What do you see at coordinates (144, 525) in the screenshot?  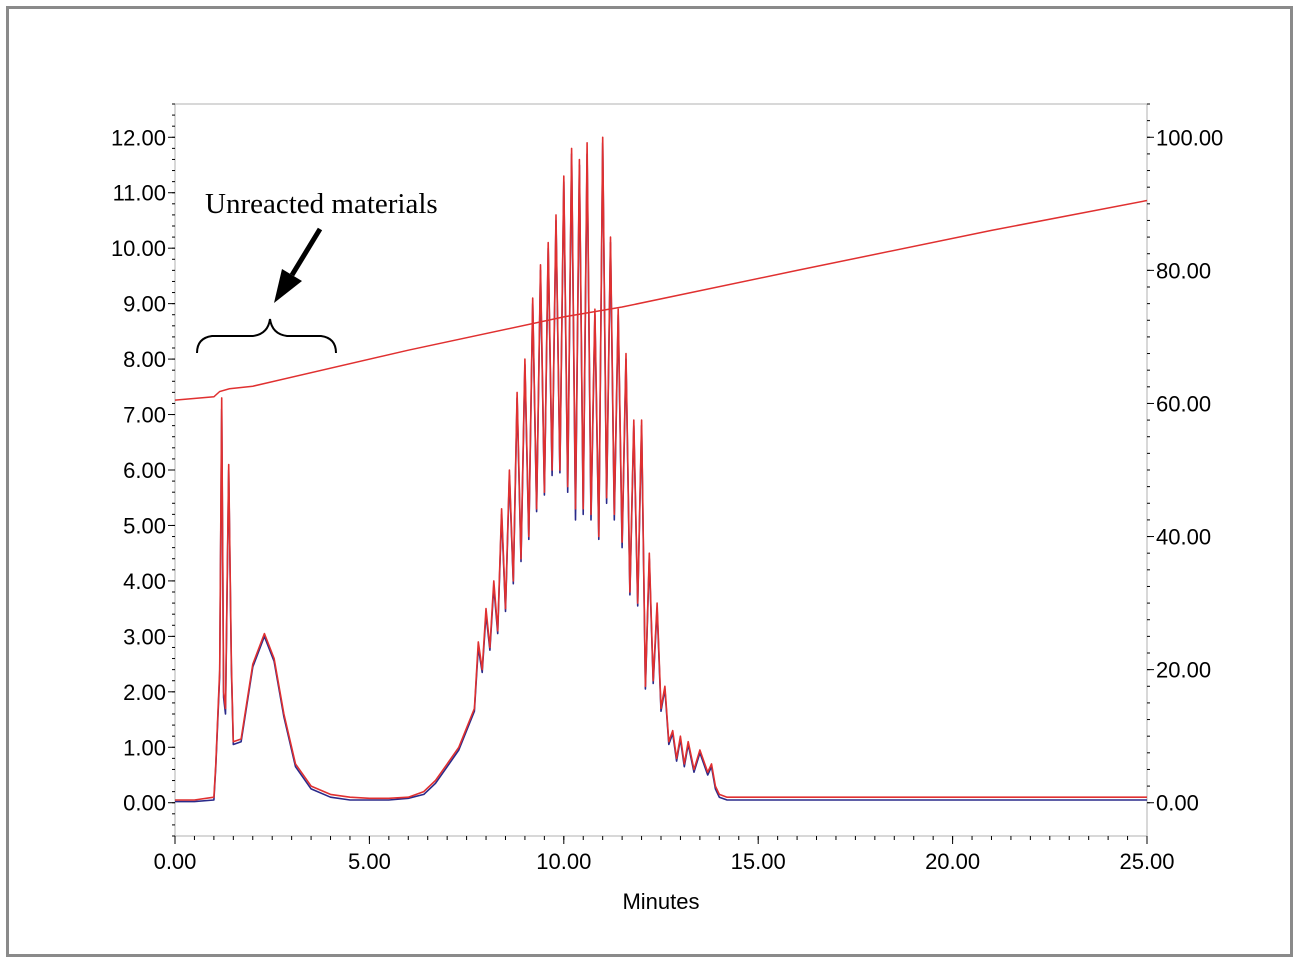 I see `y-tick-label: 5.00` at bounding box center [144, 525].